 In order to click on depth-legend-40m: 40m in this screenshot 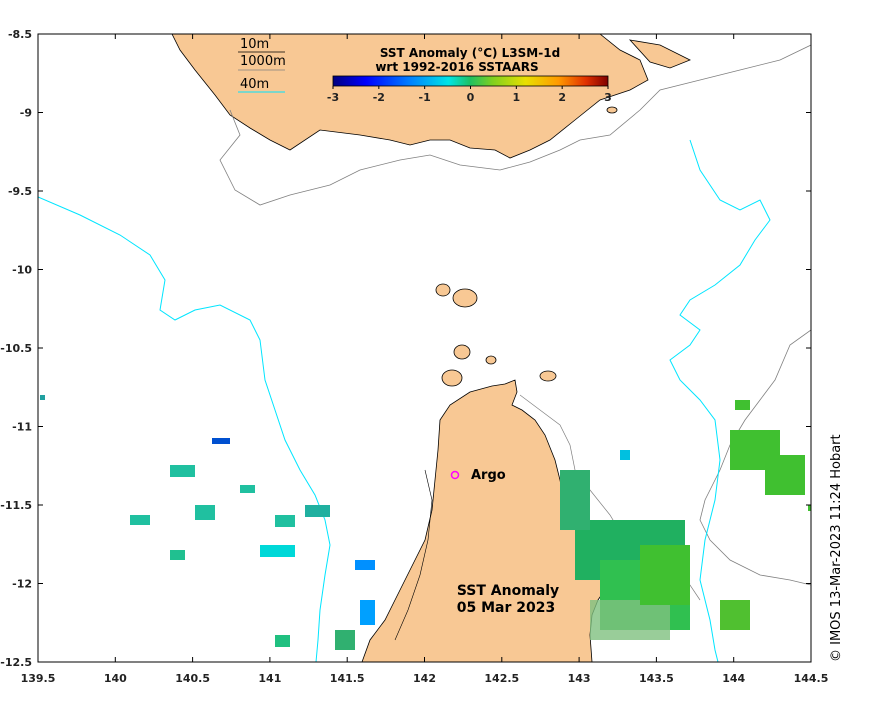, I will do `click(254, 84)`.